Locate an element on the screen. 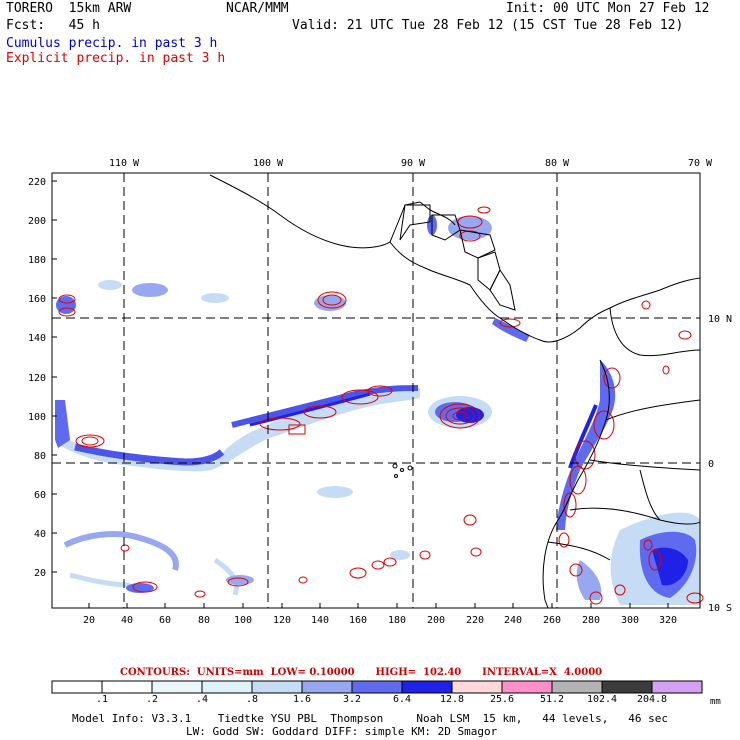 The width and height of the screenshot is (740, 740). colorbar-label: .8 is located at coordinates (252, 699).